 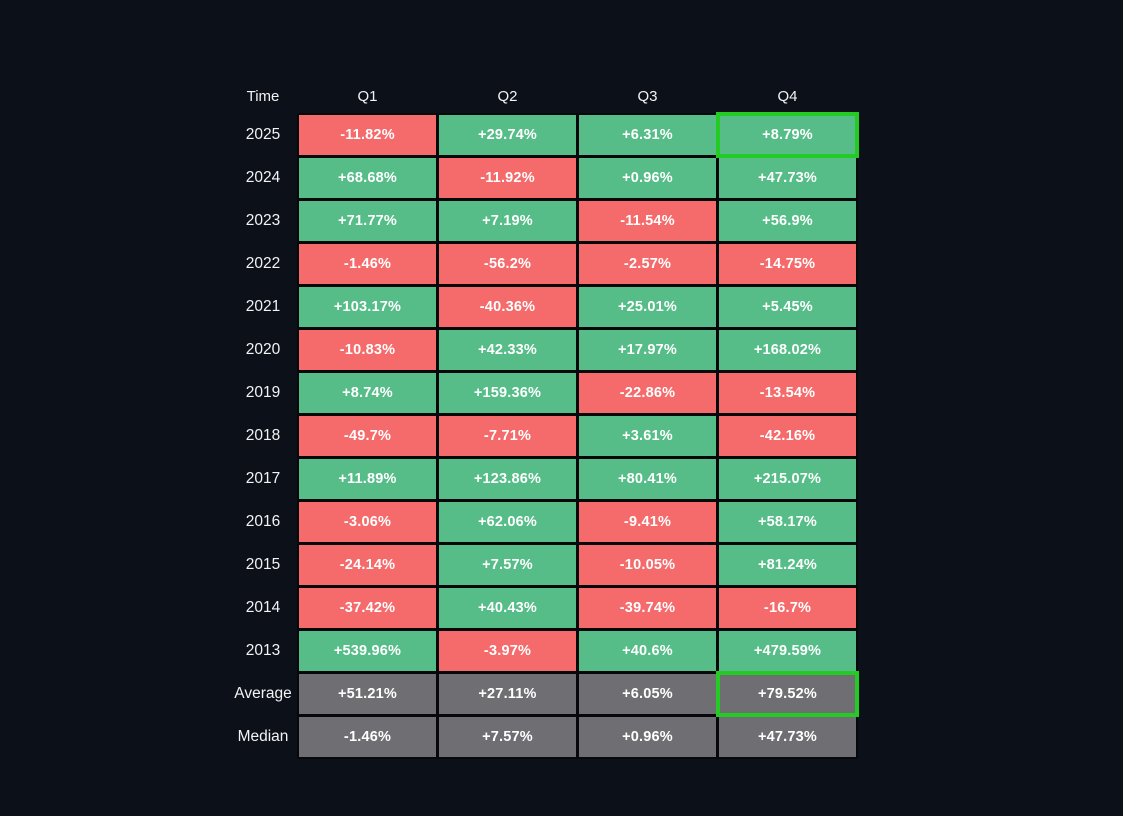 What do you see at coordinates (367, 350) in the screenshot?
I see `cell-2020-q1: -10.83%` at bounding box center [367, 350].